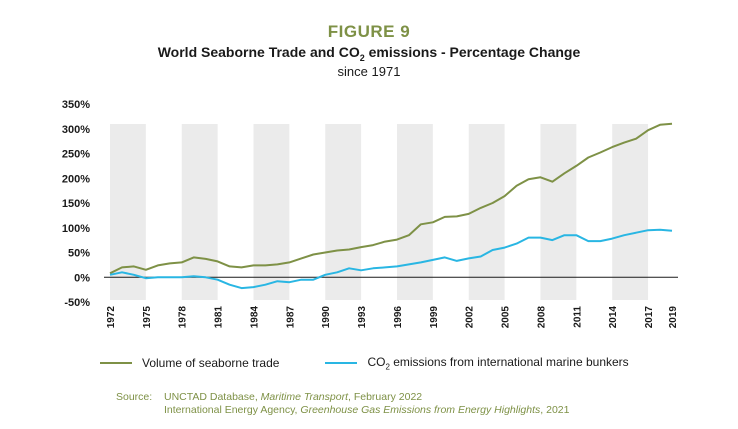 The width and height of the screenshot is (738, 429). What do you see at coordinates (232, 410) in the screenshot?
I see `source-2-pre: International Energy Agency,` at bounding box center [232, 410].